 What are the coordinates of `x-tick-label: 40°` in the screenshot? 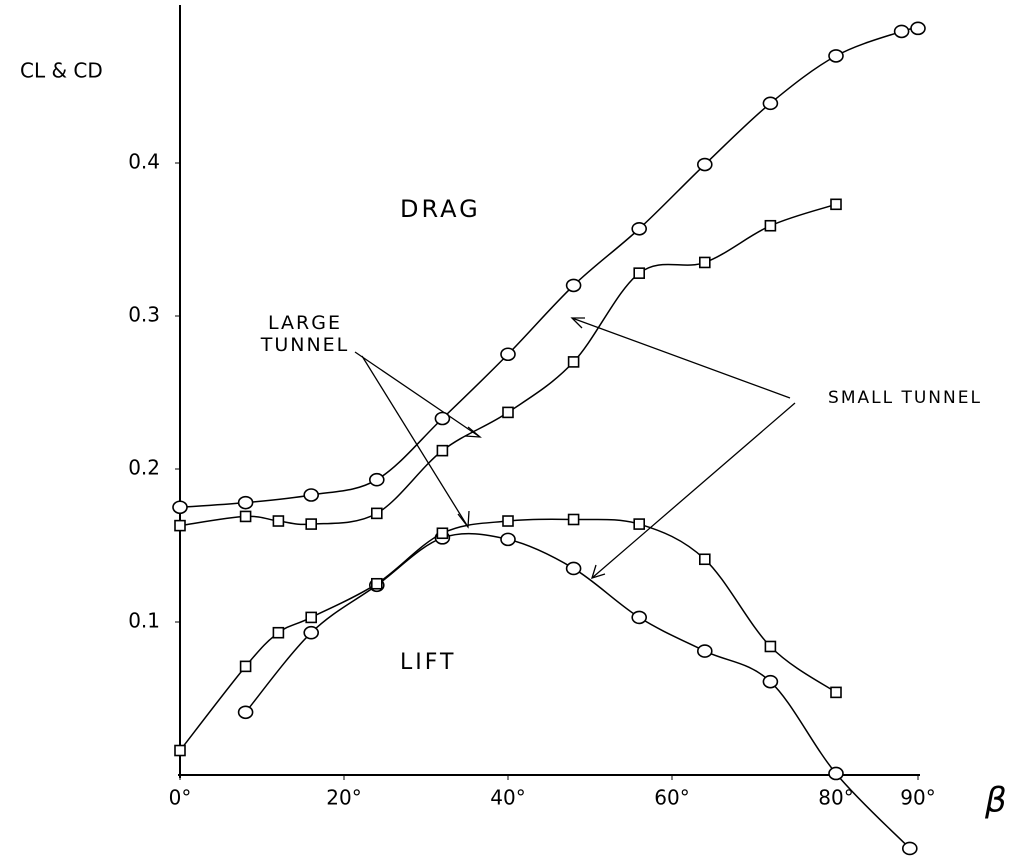 It's located at (507, 798).